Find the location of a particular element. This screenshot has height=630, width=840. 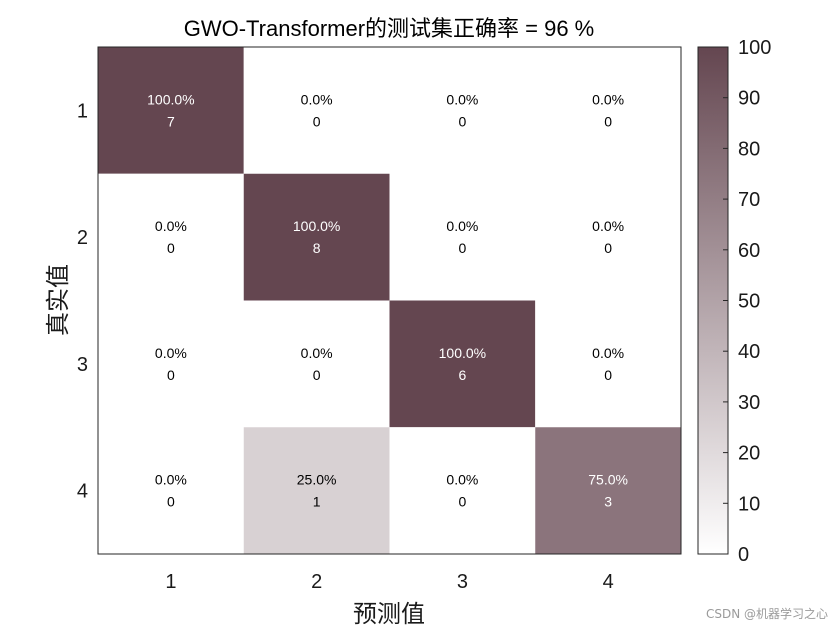

y-tick-3: 3 is located at coordinates (82, 365).